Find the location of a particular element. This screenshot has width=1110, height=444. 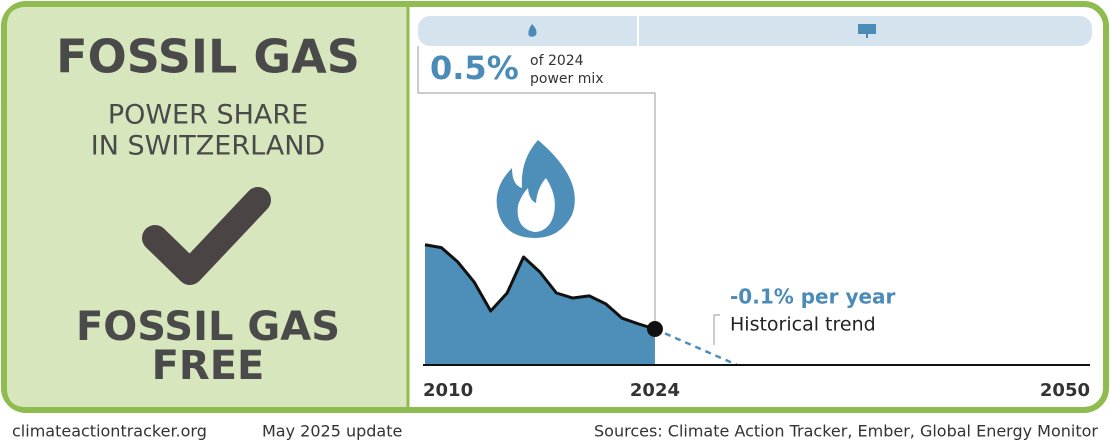

status: FOSSIL GAS is located at coordinates (208, 327).